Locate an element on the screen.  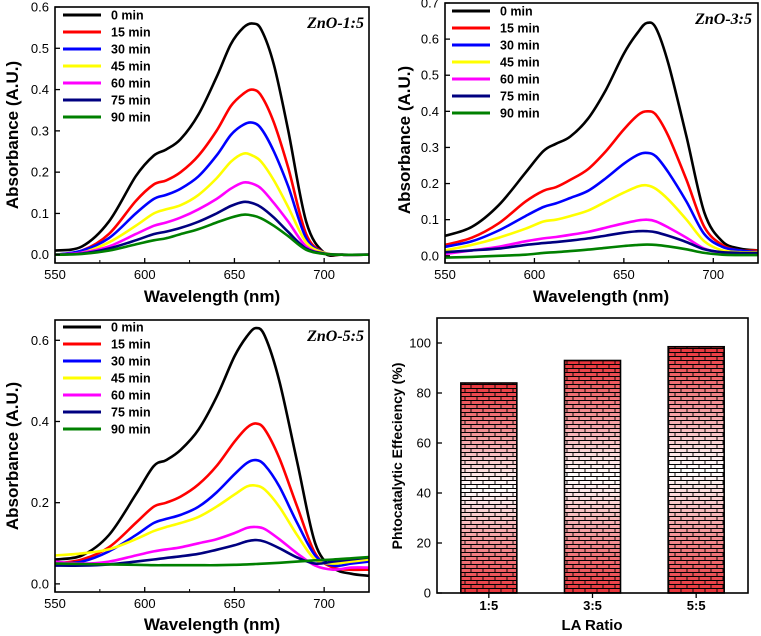
panel-1-x-axis-title: Wavelength (nm) is located at coordinates (212, 296).